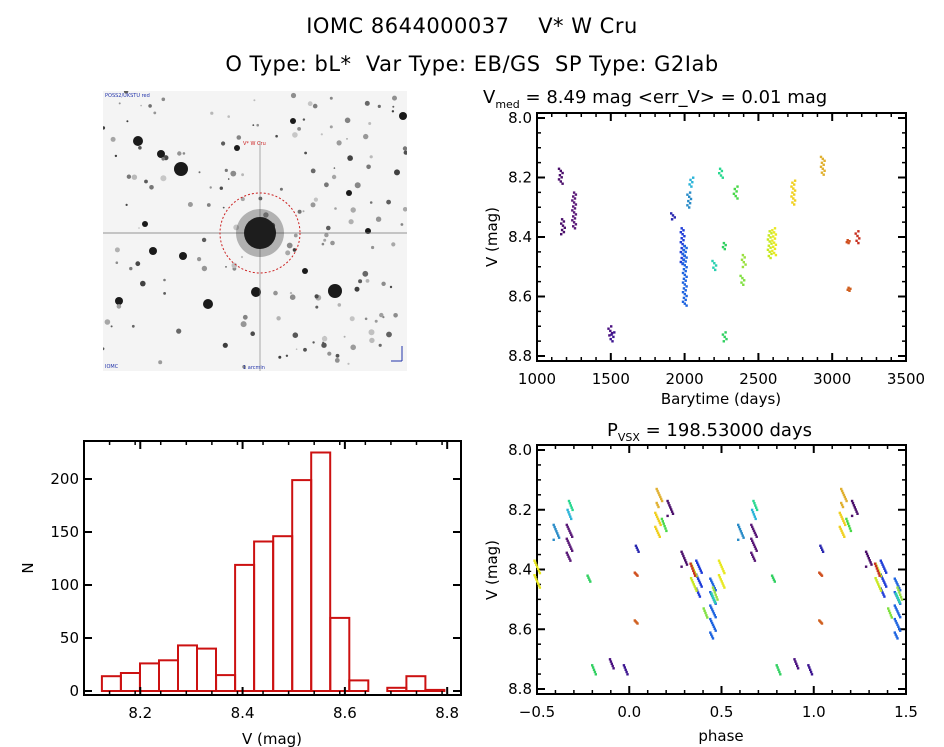 Image resolution: width=944 pixels, height=747 pixels. What do you see at coordinates (127, 96) in the screenshot?
I see `sky-label-survey: POSS2/UKSTU red` at bounding box center [127, 96].